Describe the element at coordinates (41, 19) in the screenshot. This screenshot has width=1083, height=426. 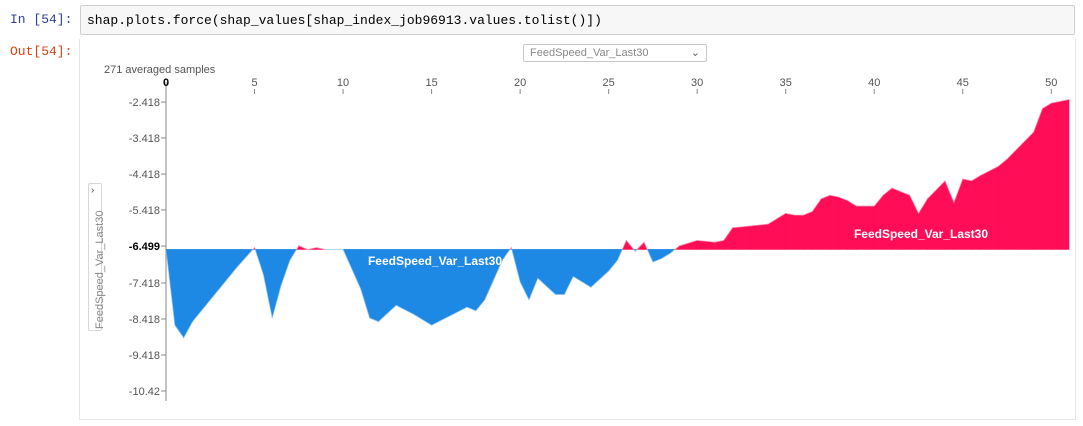
I see `input-prompt: In [54]:` at that location.